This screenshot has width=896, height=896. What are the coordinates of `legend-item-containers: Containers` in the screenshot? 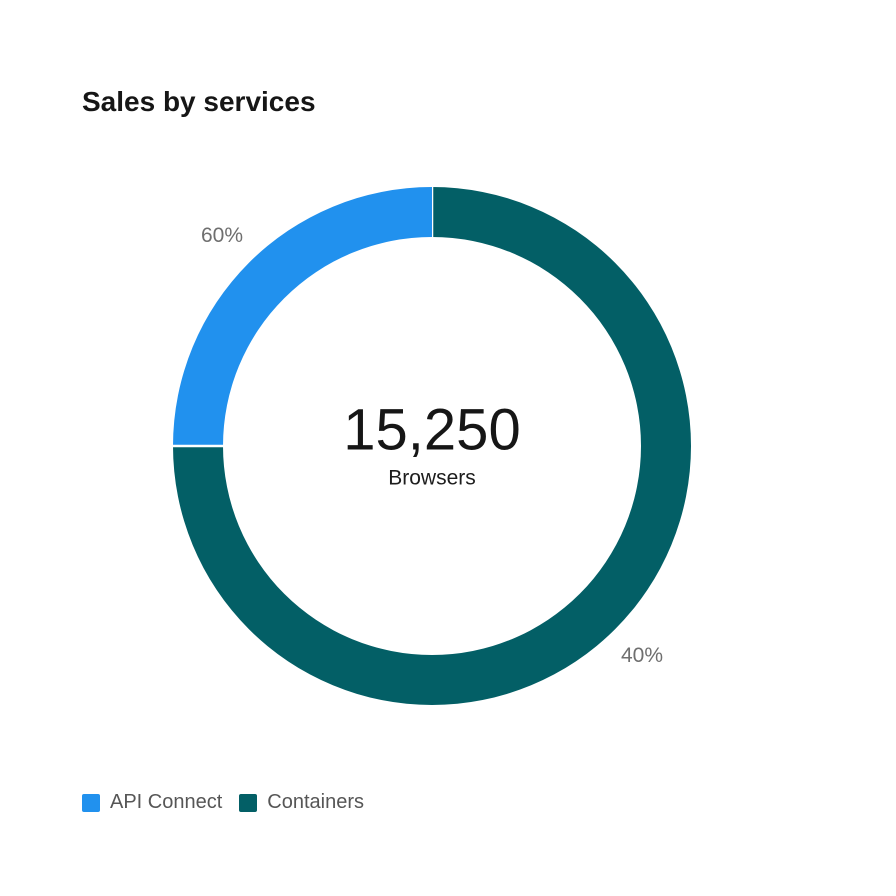 It's located at (301, 802).